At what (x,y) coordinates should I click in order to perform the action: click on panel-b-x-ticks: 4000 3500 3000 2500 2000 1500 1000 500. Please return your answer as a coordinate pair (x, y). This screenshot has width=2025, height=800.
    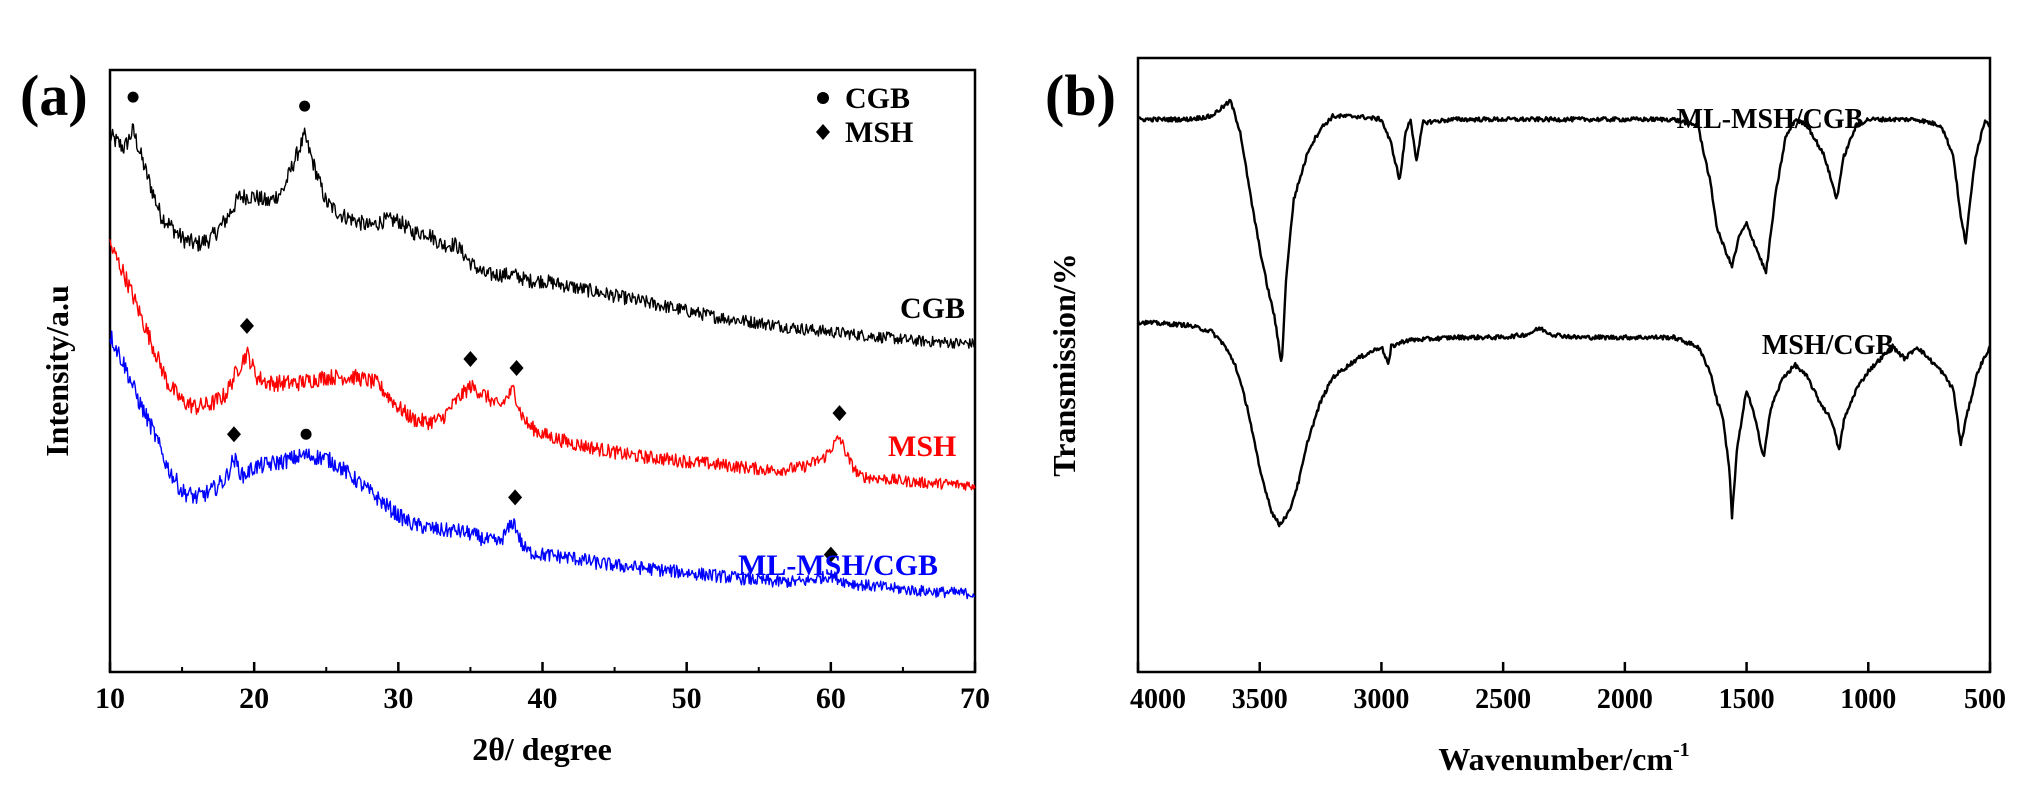
    Looking at the image, I should click on (1568, 688).